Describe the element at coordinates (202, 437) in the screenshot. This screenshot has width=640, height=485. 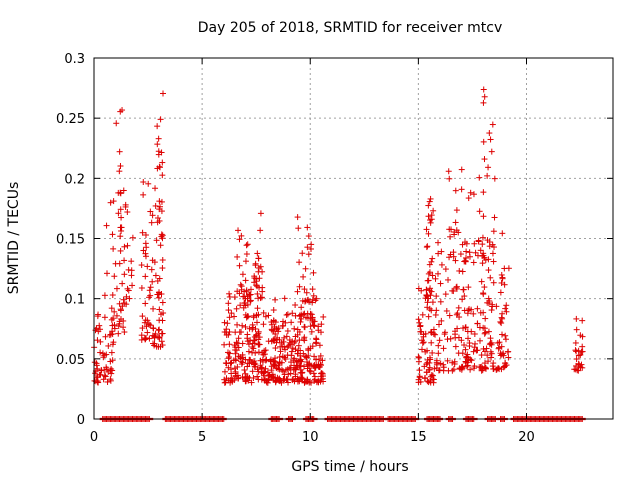
I see `x-tick-label: 5` at that location.